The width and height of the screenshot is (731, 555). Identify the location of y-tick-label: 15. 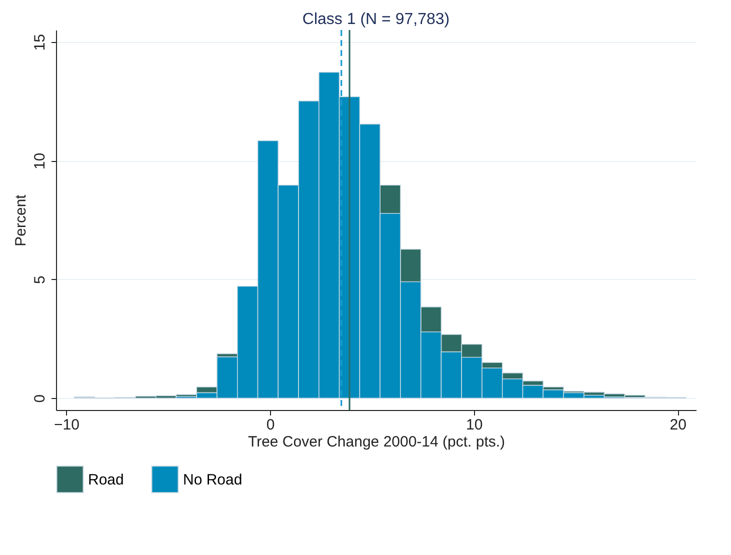
(40, 42).